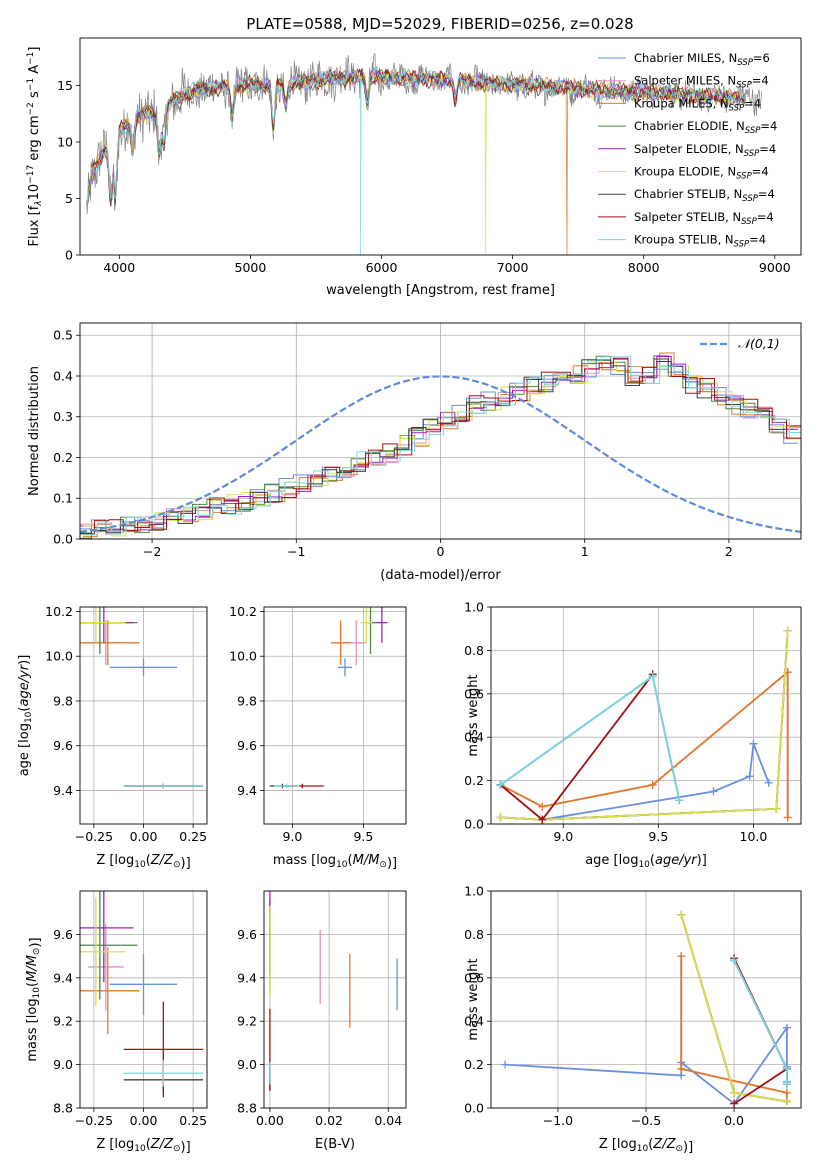 This screenshot has width=819, height=1170. I want to click on legend-label-text: Salpeter STELIB, N, so click(687, 217).